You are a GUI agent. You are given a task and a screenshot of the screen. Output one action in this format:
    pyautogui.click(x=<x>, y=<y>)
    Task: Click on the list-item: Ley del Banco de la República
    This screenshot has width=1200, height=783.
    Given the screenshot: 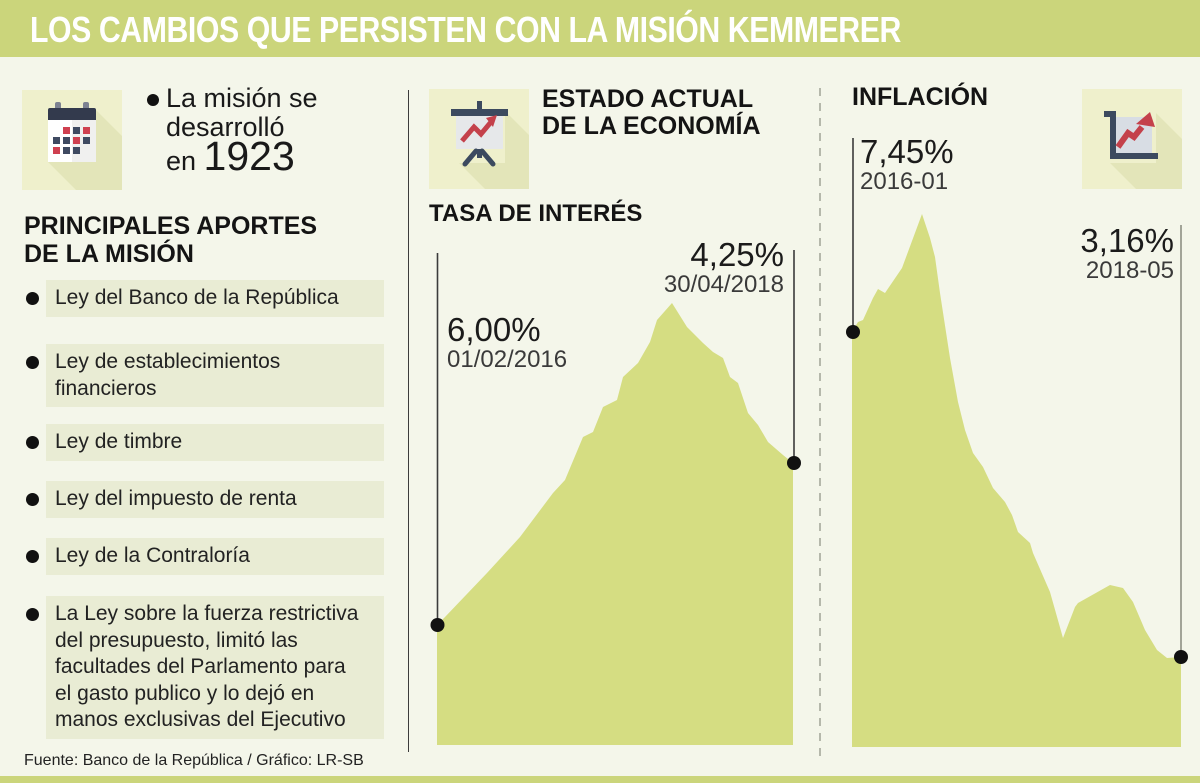 What is the action you would take?
    pyautogui.click(x=215, y=298)
    